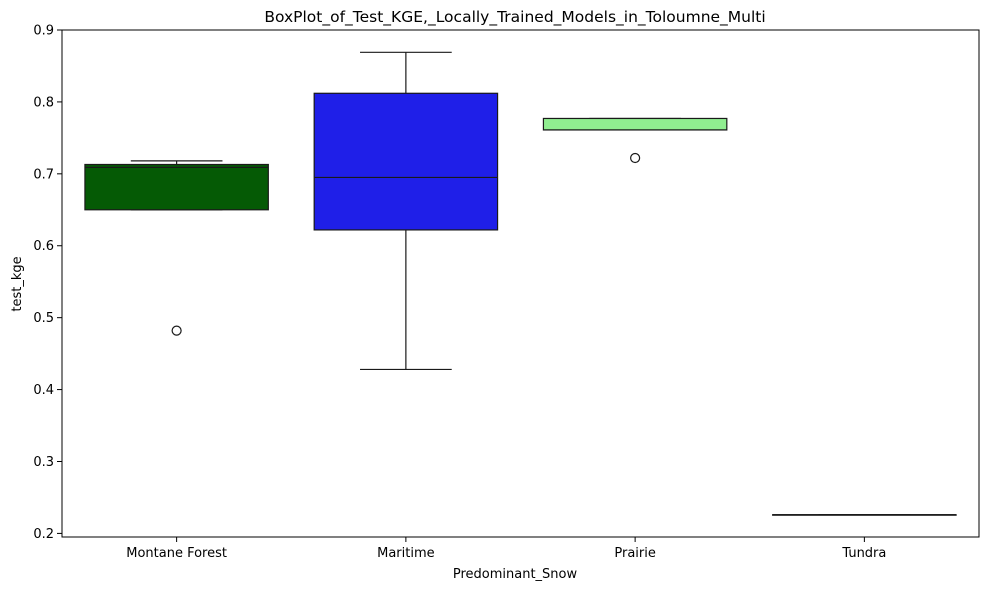  I want to click on x-tick-label: Maritime, so click(406, 553).